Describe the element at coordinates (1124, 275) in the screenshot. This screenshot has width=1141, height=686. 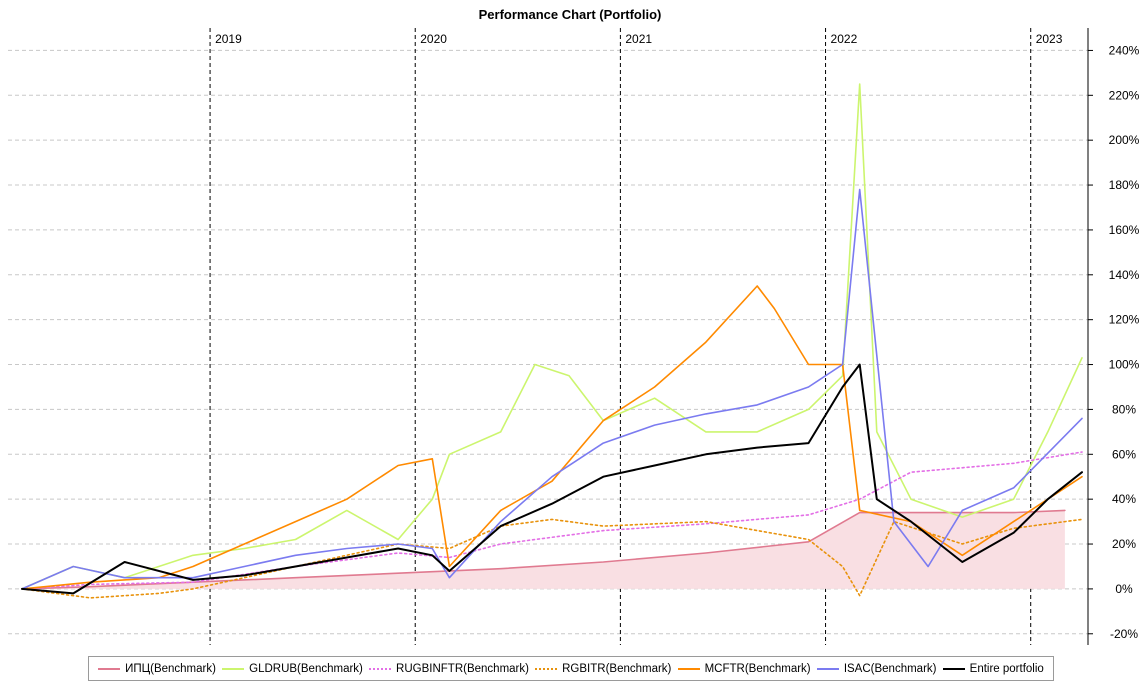
I see `y-tick-label: 140%` at that location.